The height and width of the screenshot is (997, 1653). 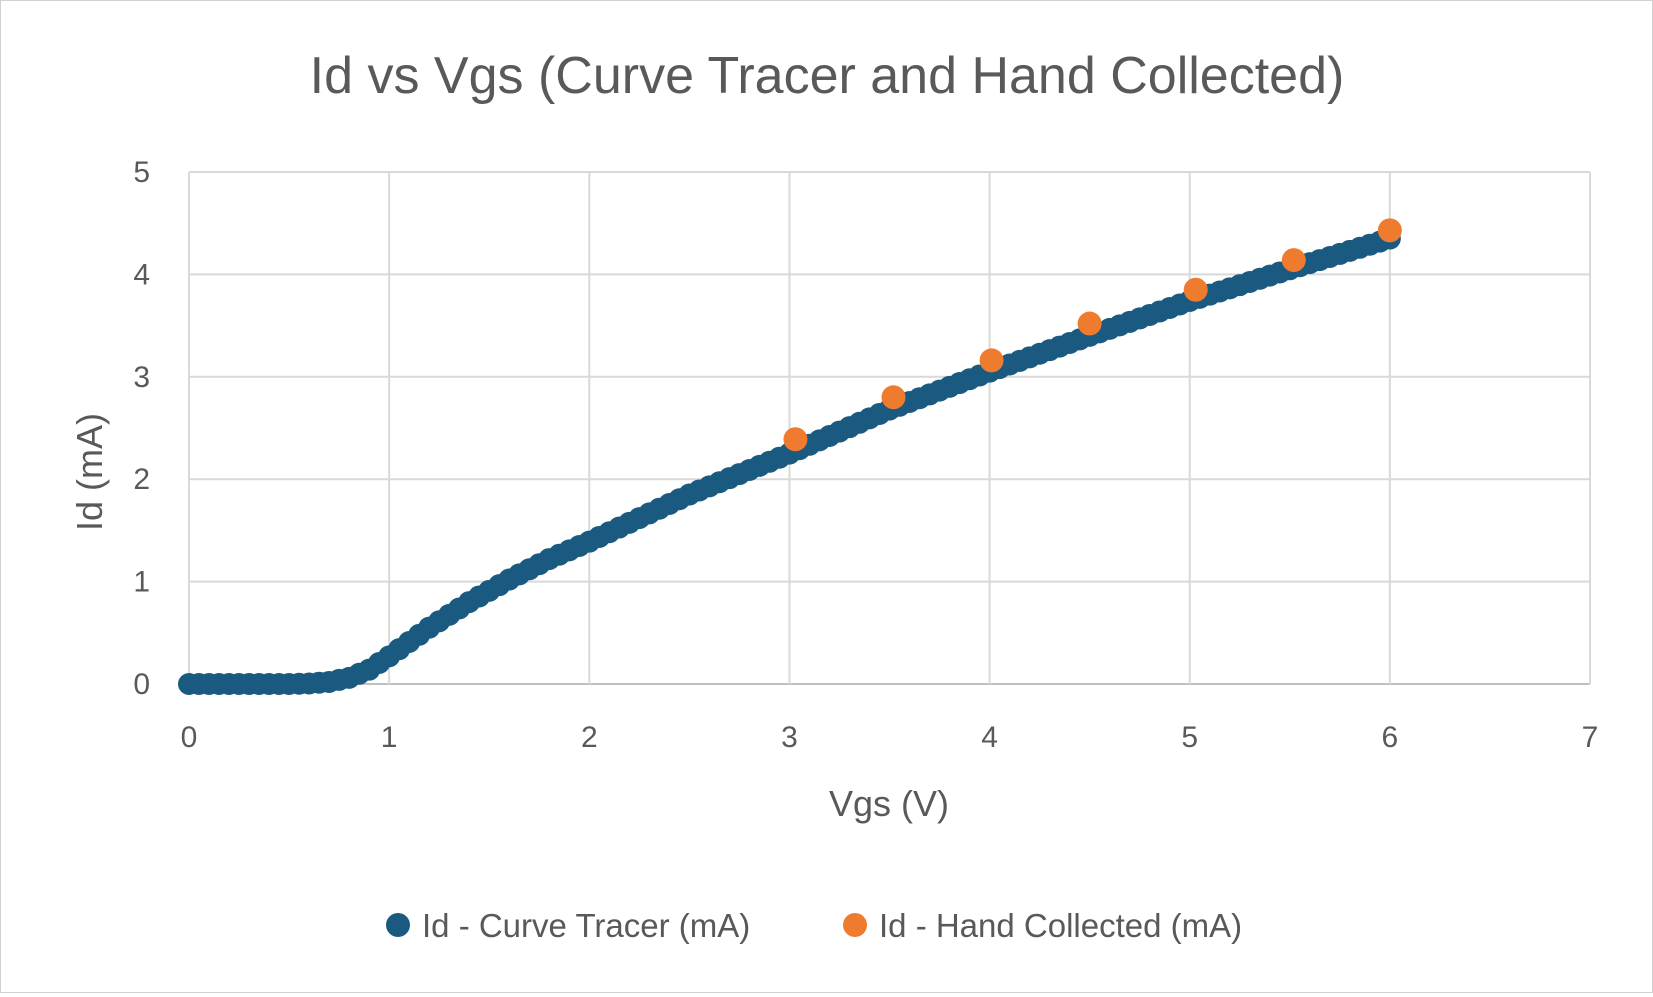 What do you see at coordinates (89, 472) in the screenshot?
I see `y-axis-title: Id (mA)` at bounding box center [89, 472].